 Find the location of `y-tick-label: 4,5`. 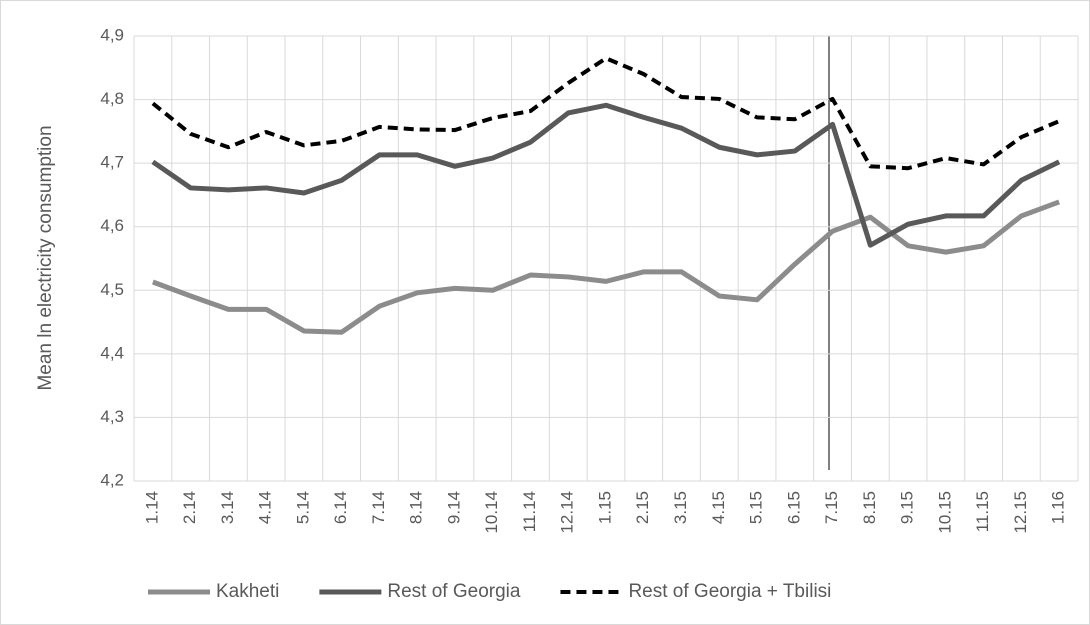

y-tick-label: 4,5 is located at coordinates (112, 289).